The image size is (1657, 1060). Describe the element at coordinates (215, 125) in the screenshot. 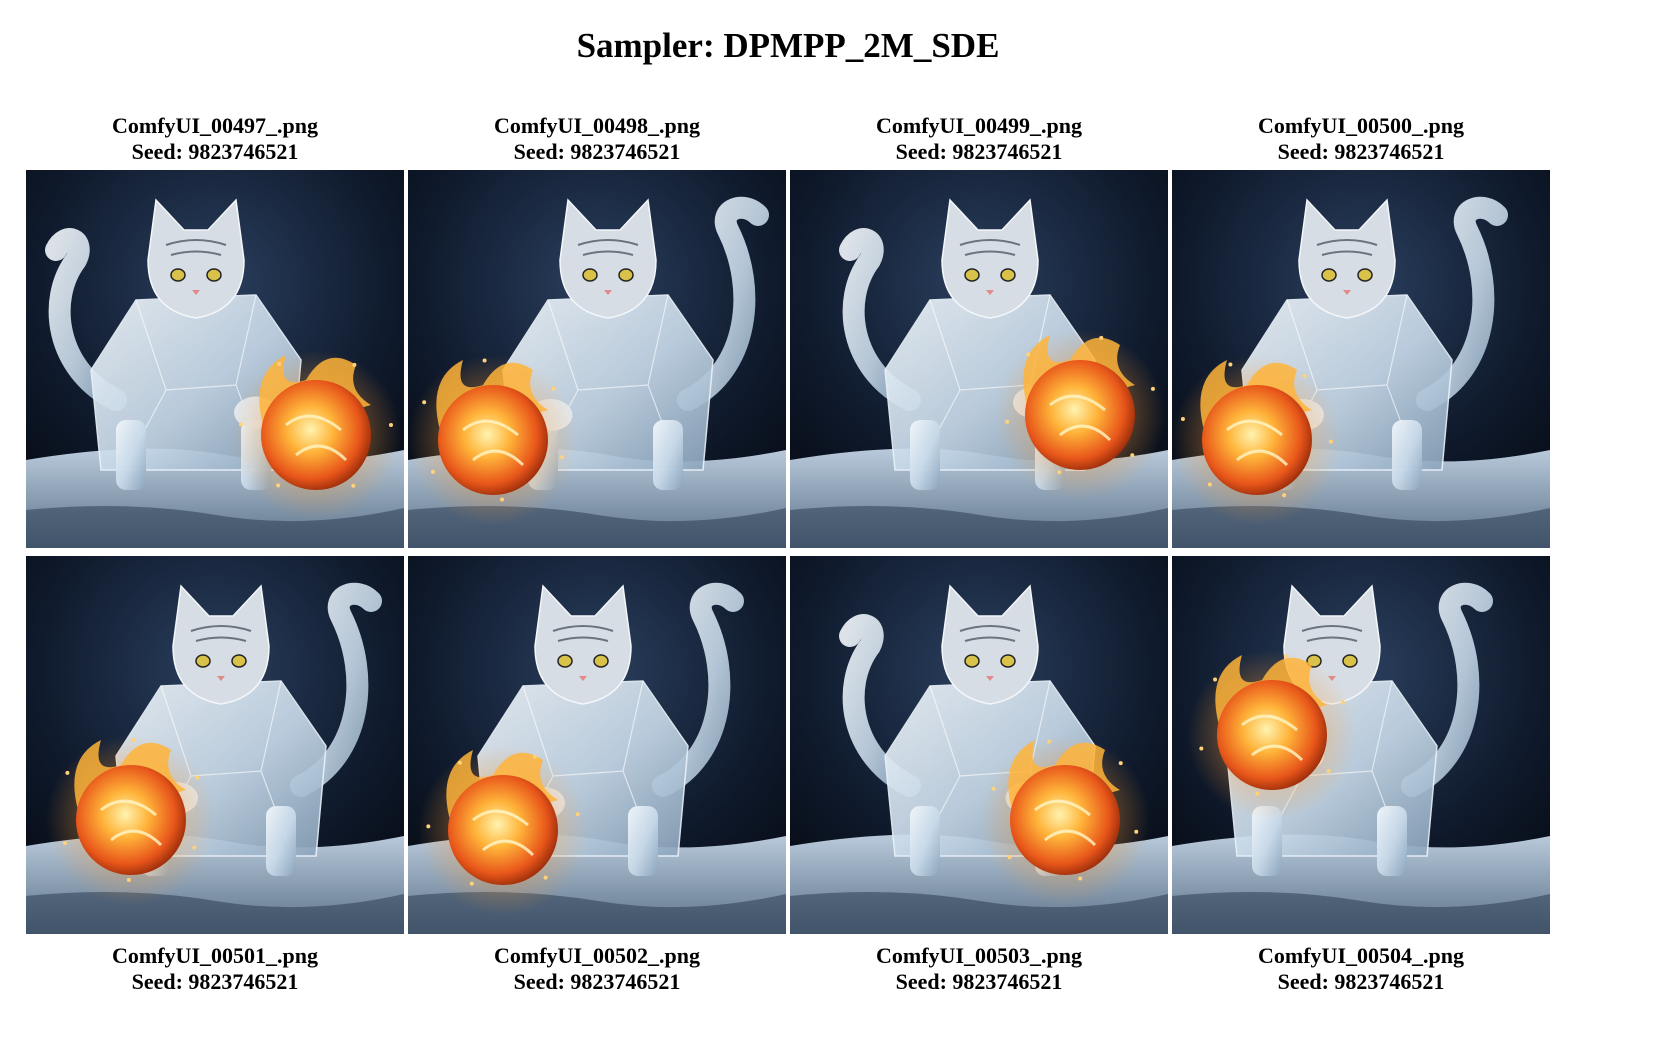

I see `image-filename: ComfyUI_00497_.png` at that location.